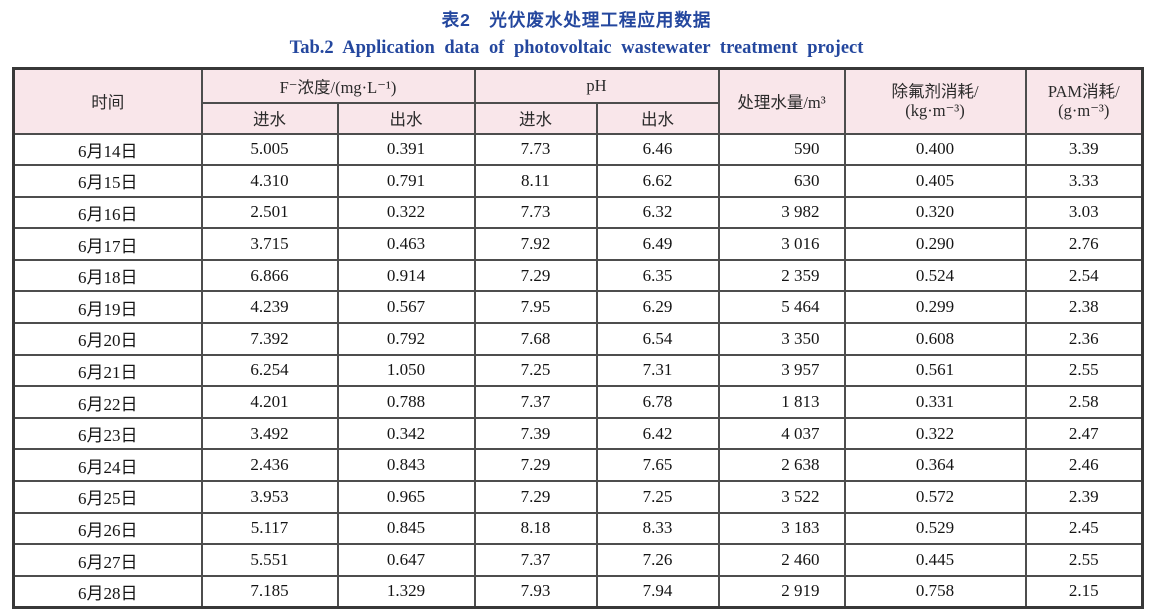  I want to click on cell-f-out: 0.792, so click(406, 339).